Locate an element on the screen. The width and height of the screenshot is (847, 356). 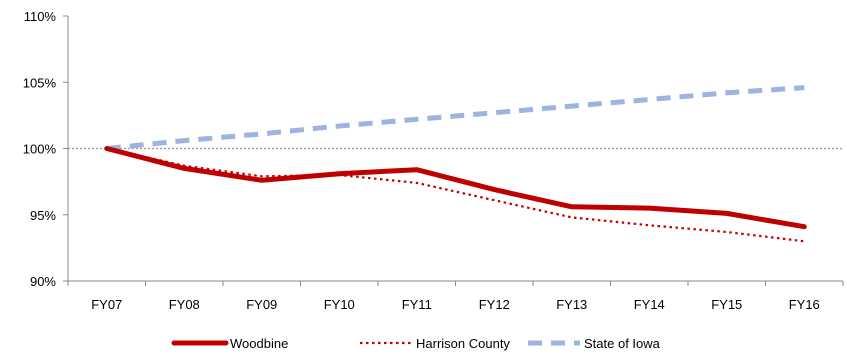
x-axis: FY07 FY08 FY09 FY10 FY11 FY12 FY13 FY14 FY15 FY16 is located at coordinates (455, 296).